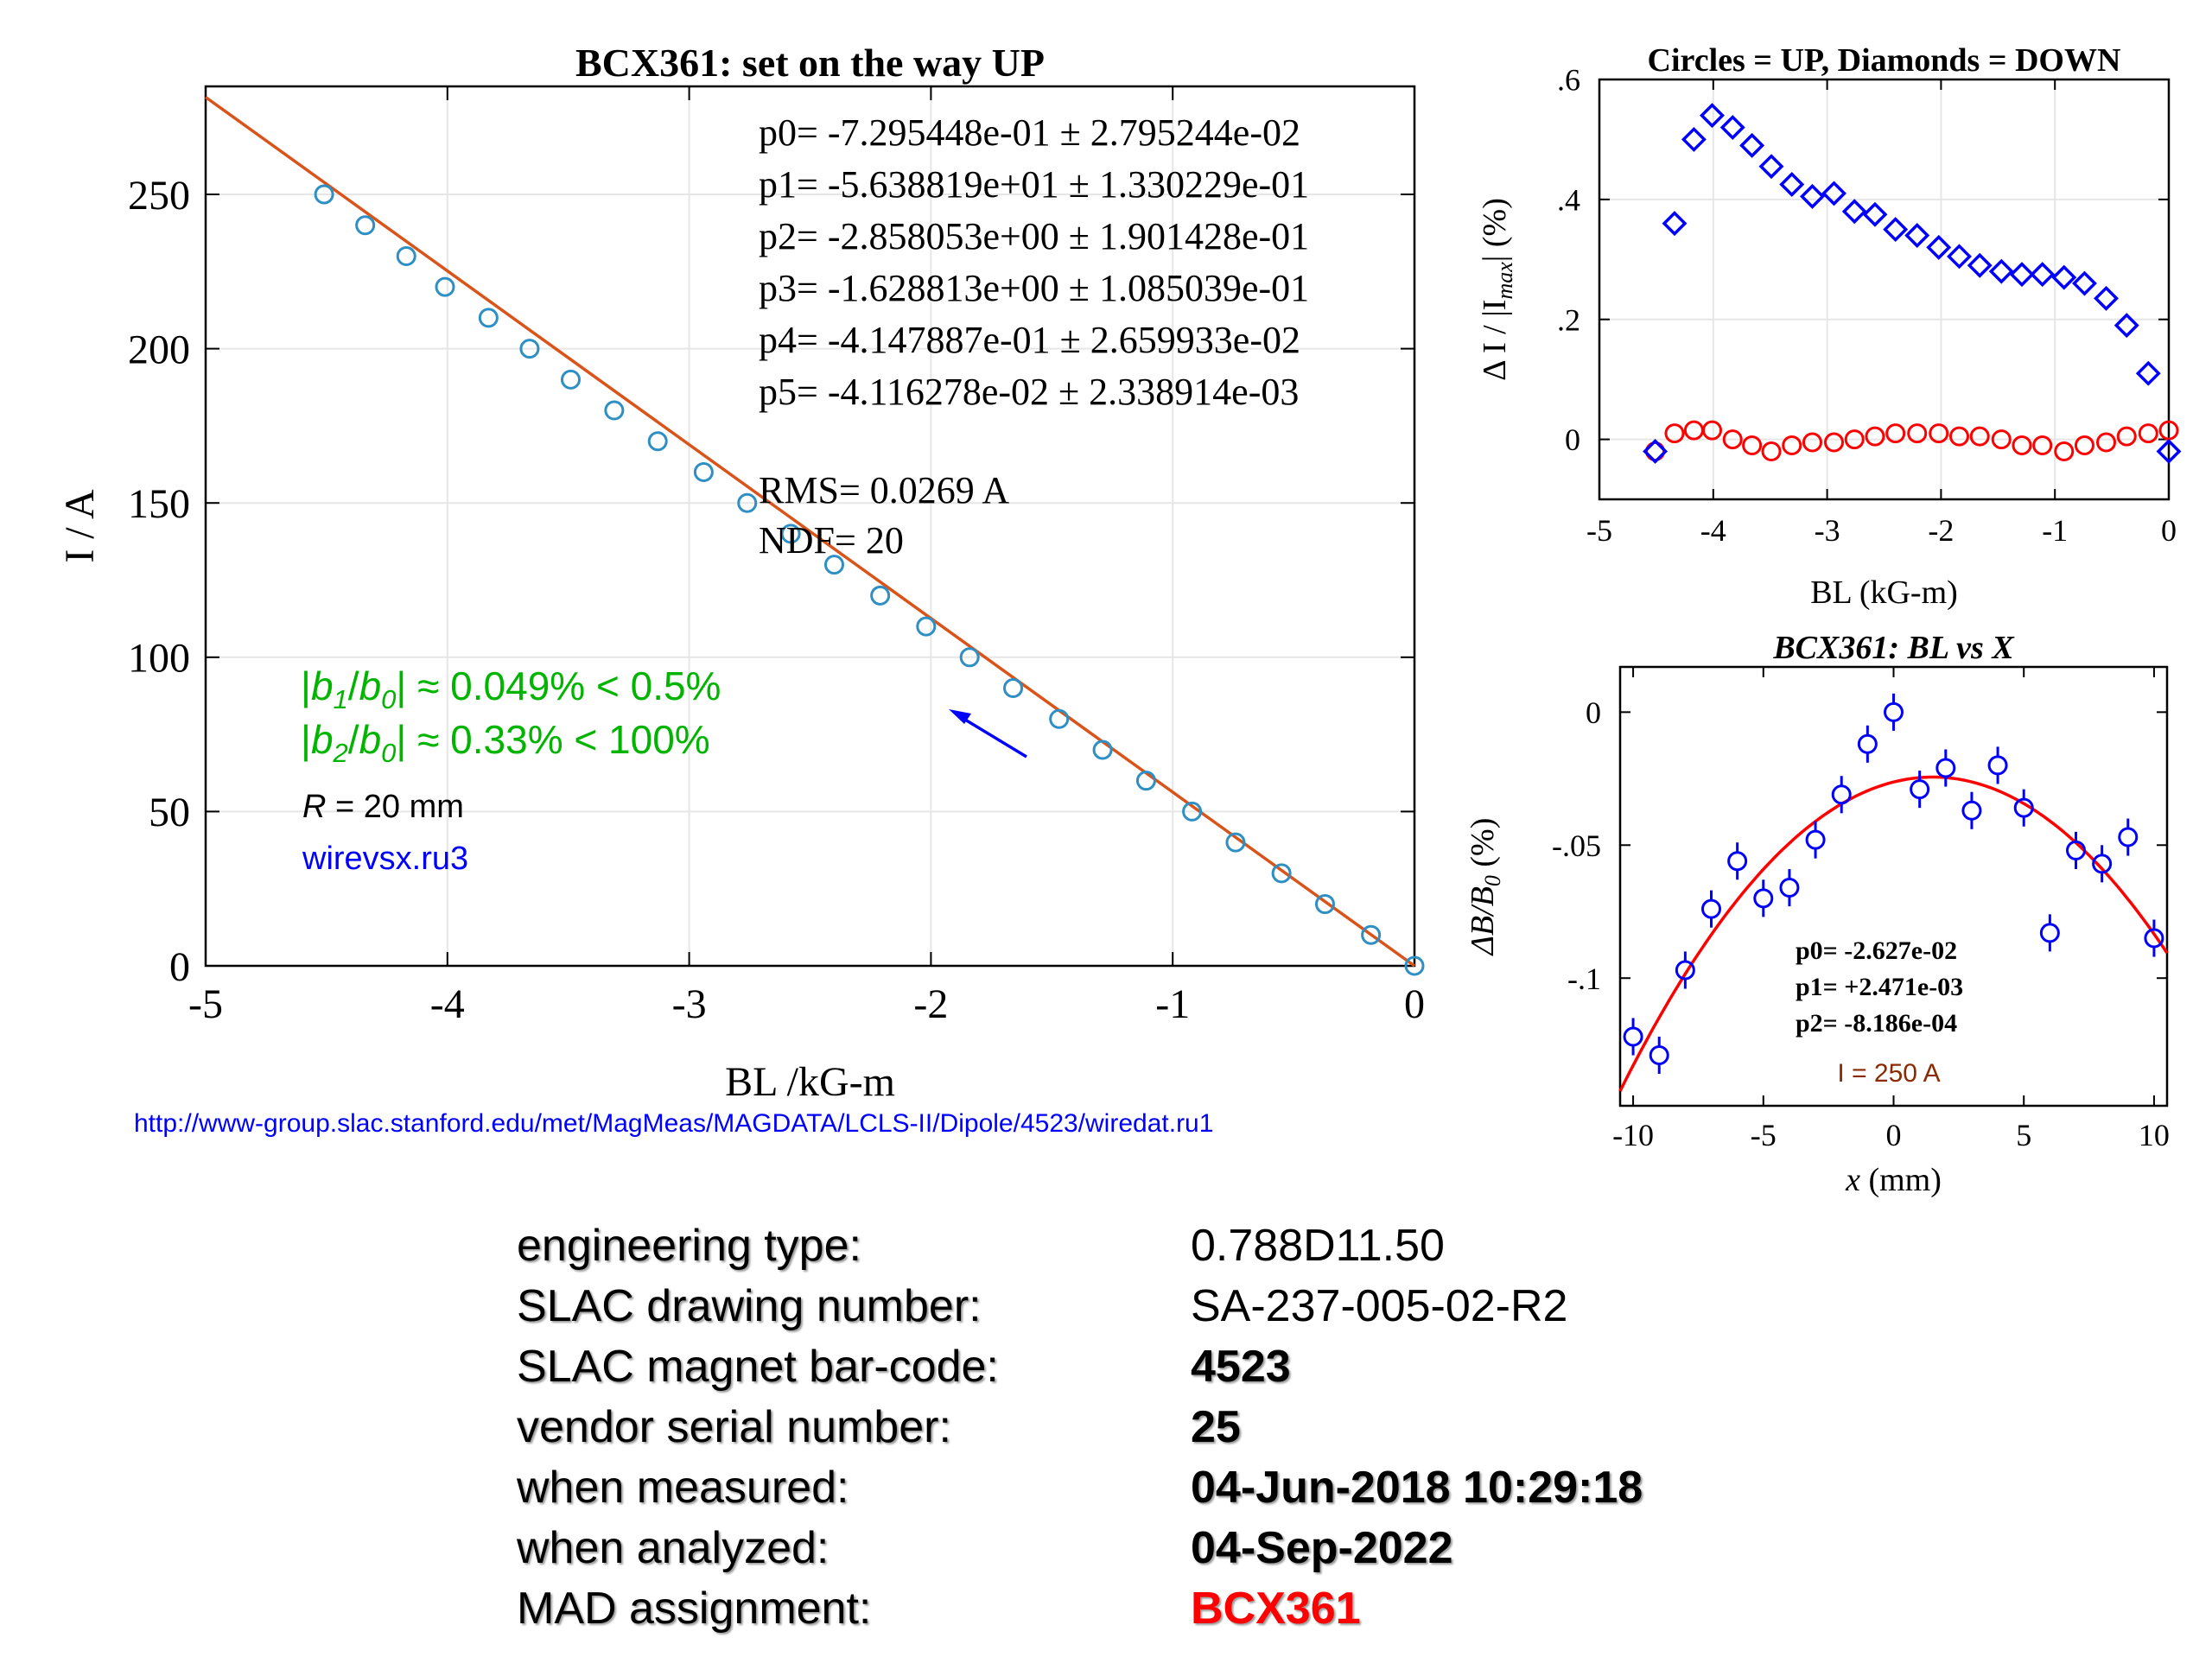 The height and width of the screenshot is (1663, 2212). Describe the element at coordinates (960, 717) in the screenshot. I see `direction-arrow-head` at that location.